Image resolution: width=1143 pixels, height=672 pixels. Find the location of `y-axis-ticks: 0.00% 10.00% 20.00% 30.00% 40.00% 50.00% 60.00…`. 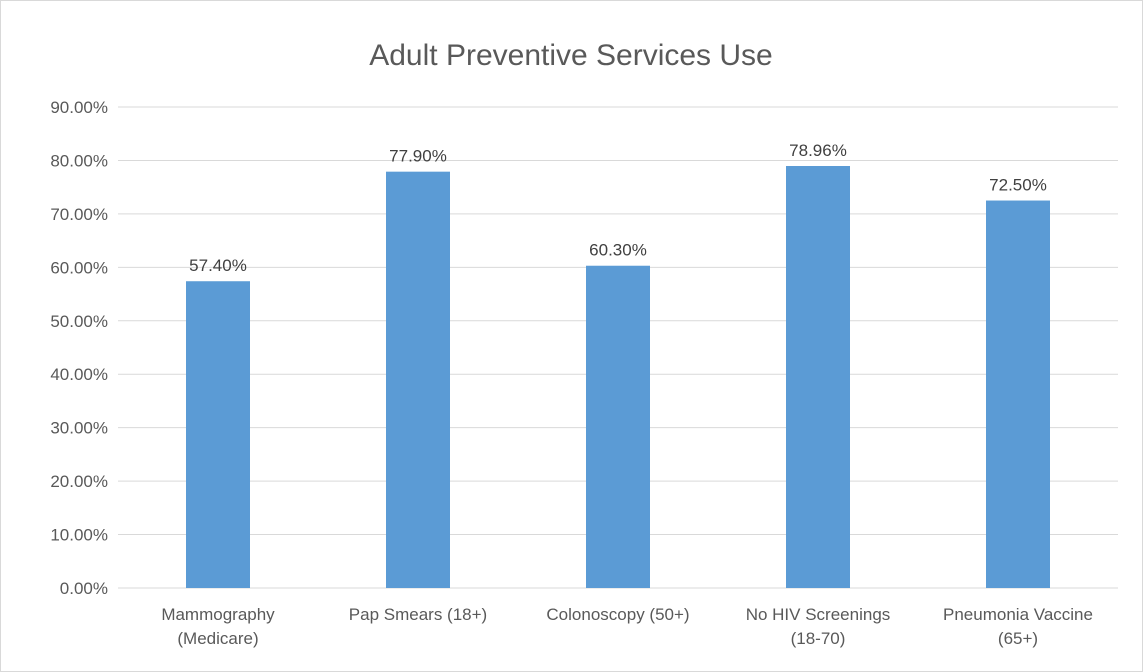

y-axis-ticks: 0.00% 10.00% 20.00% 30.00% 40.00% 50.00% 60.00… is located at coordinates (79, 348).